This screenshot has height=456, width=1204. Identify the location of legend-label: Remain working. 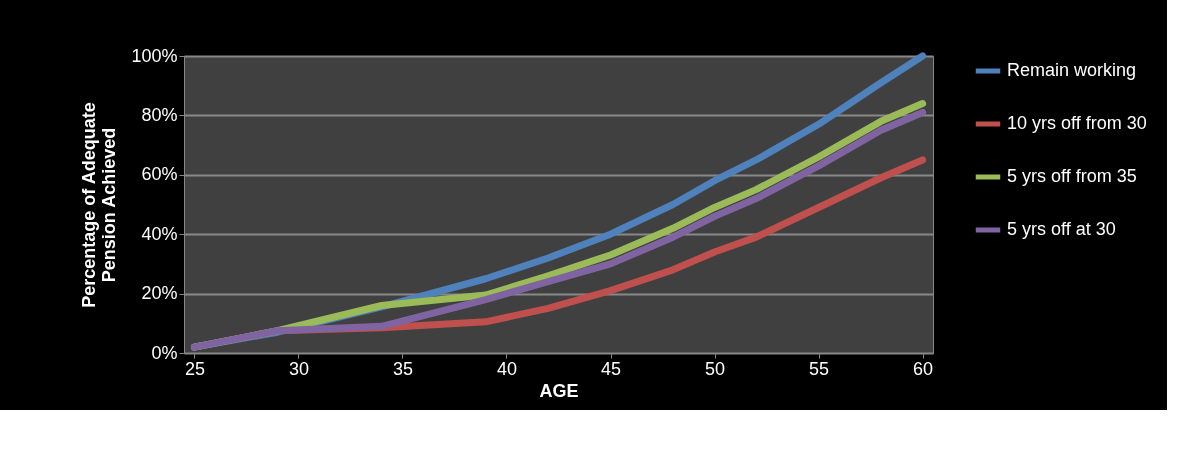
(1072, 70).